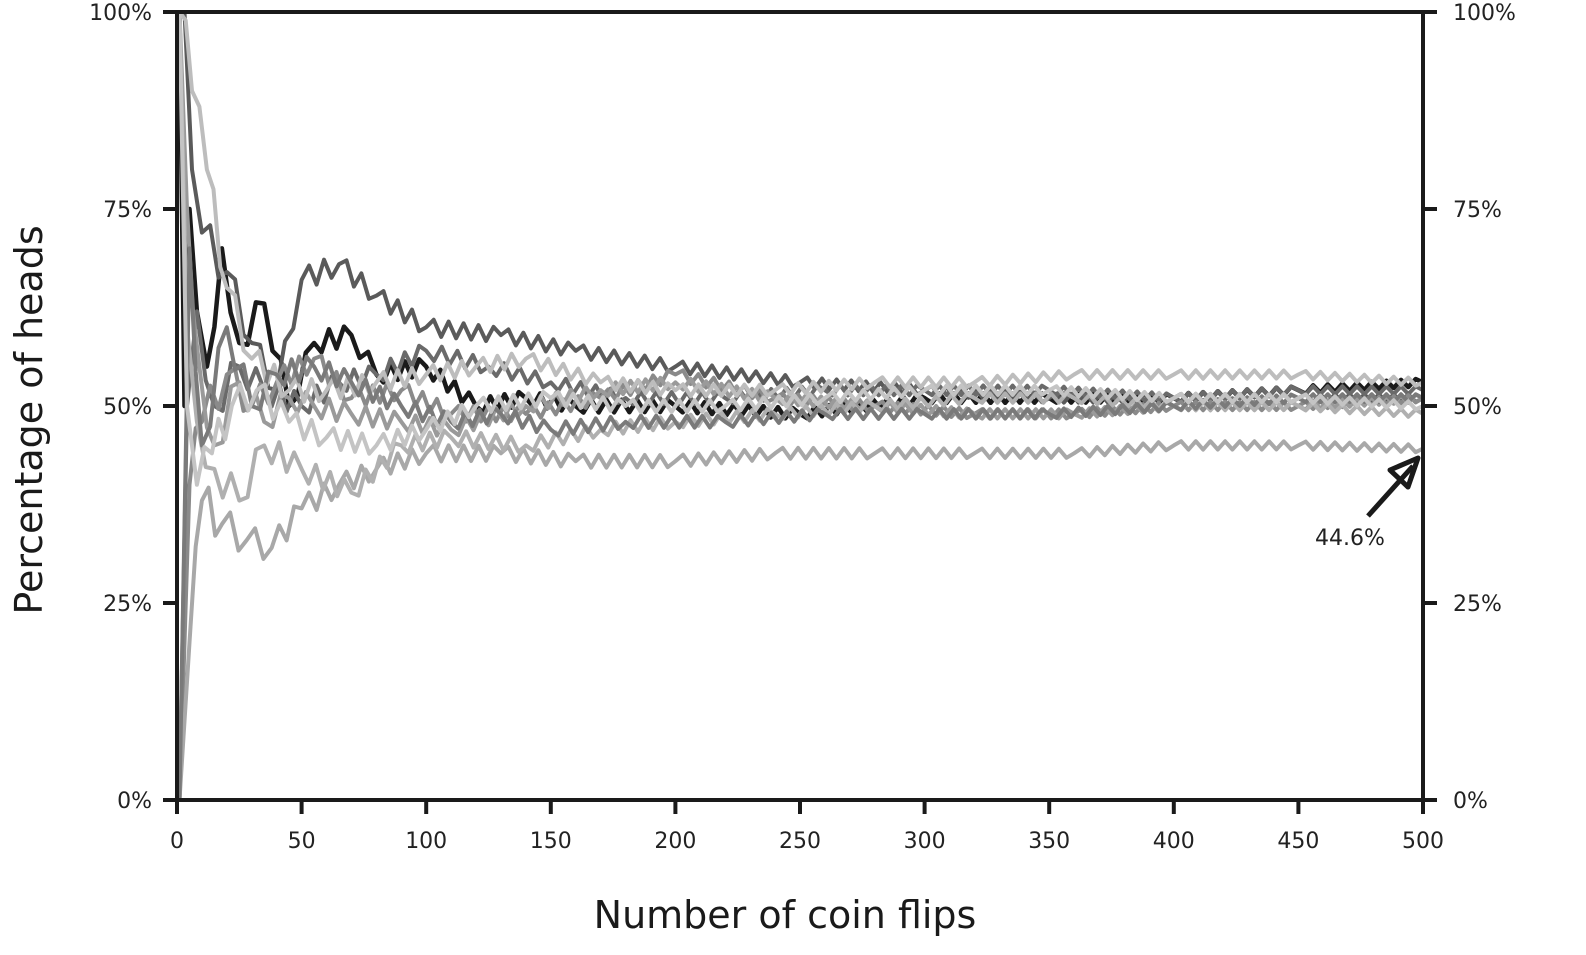 Image resolution: width=1586 pixels, height=955 pixels. Describe the element at coordinates (1174, 841) in the screenshot. I see `x-tick-label-400: 400` at that location.